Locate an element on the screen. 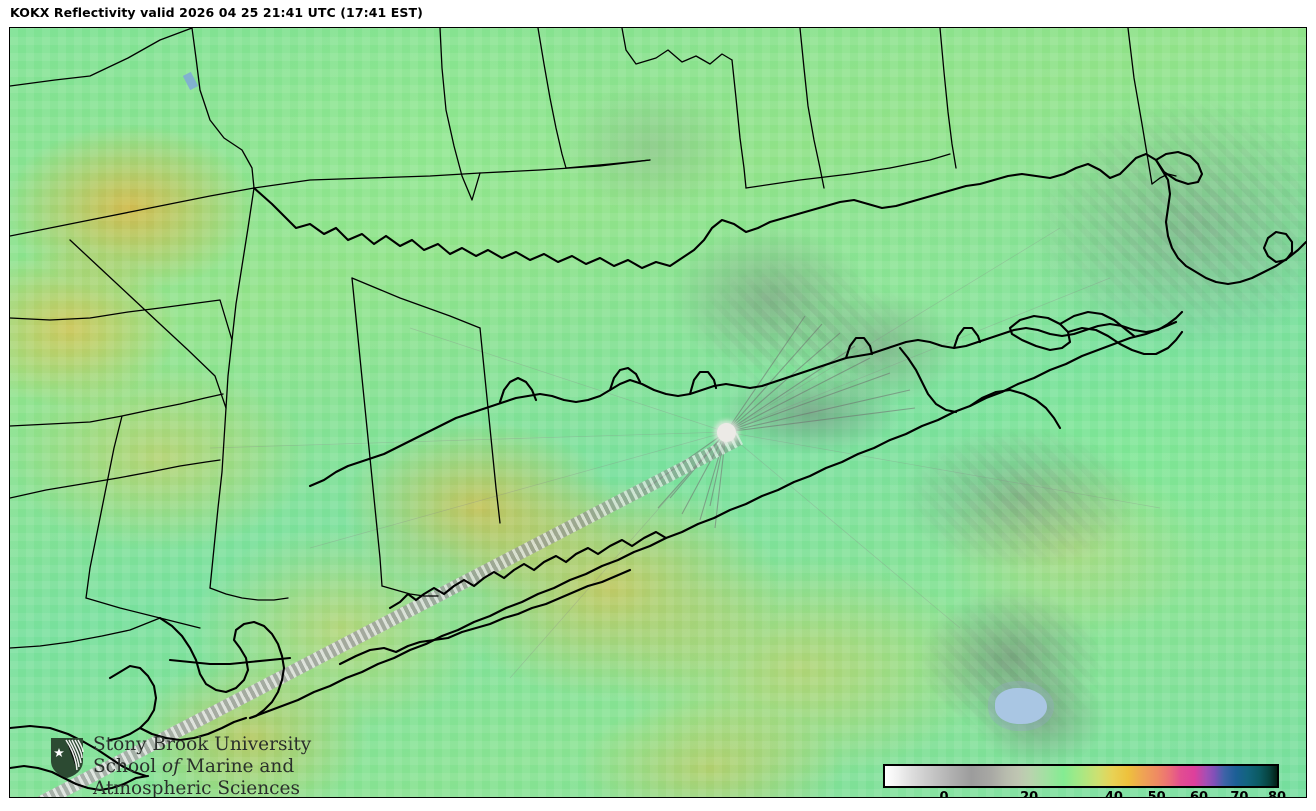 The image size is (1316, 811). logo-line-2-post: Marine and is located at coordinates (237, 766).